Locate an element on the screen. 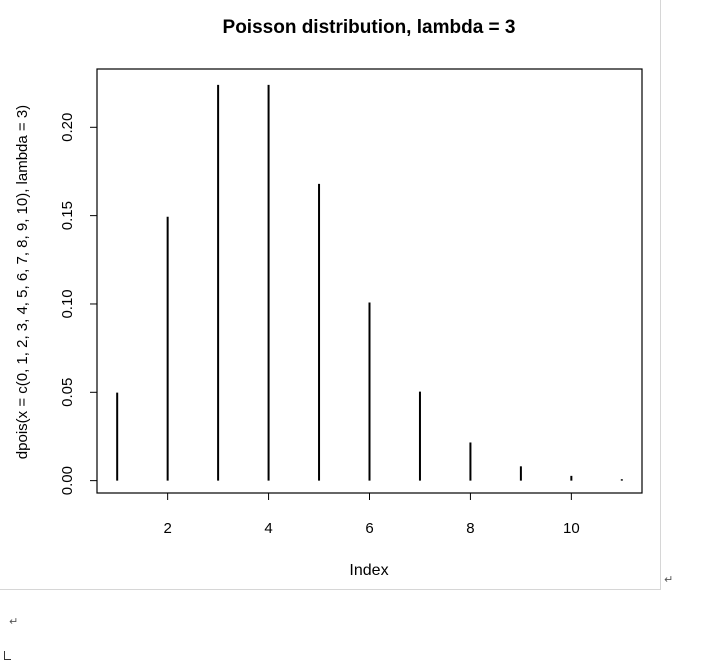 Image resolution: width=720 pixels, height=662 pixels. x-tick-label: 10 is located at coordinates (571, 528).